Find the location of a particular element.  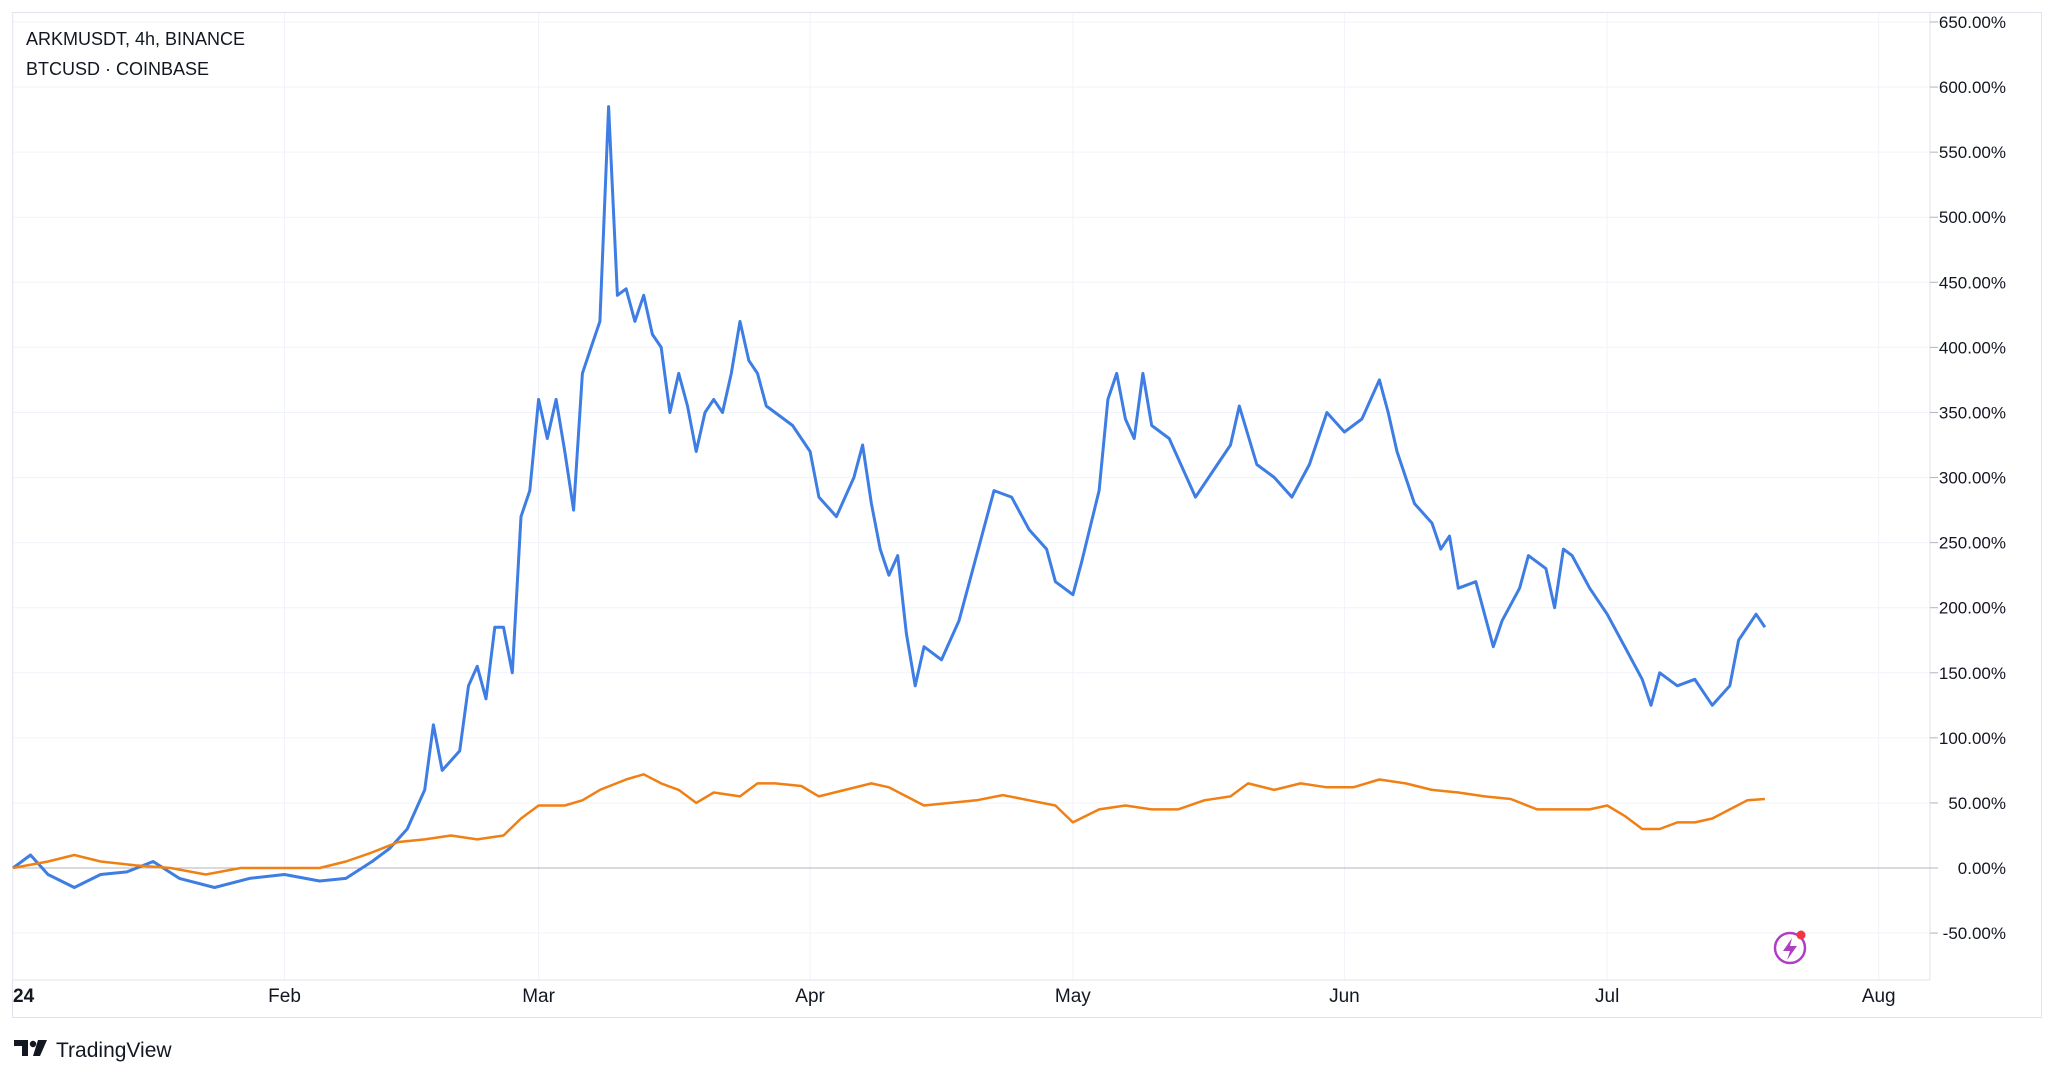

price-tick-label: 600.00% is located at coordinates (1972, 87).